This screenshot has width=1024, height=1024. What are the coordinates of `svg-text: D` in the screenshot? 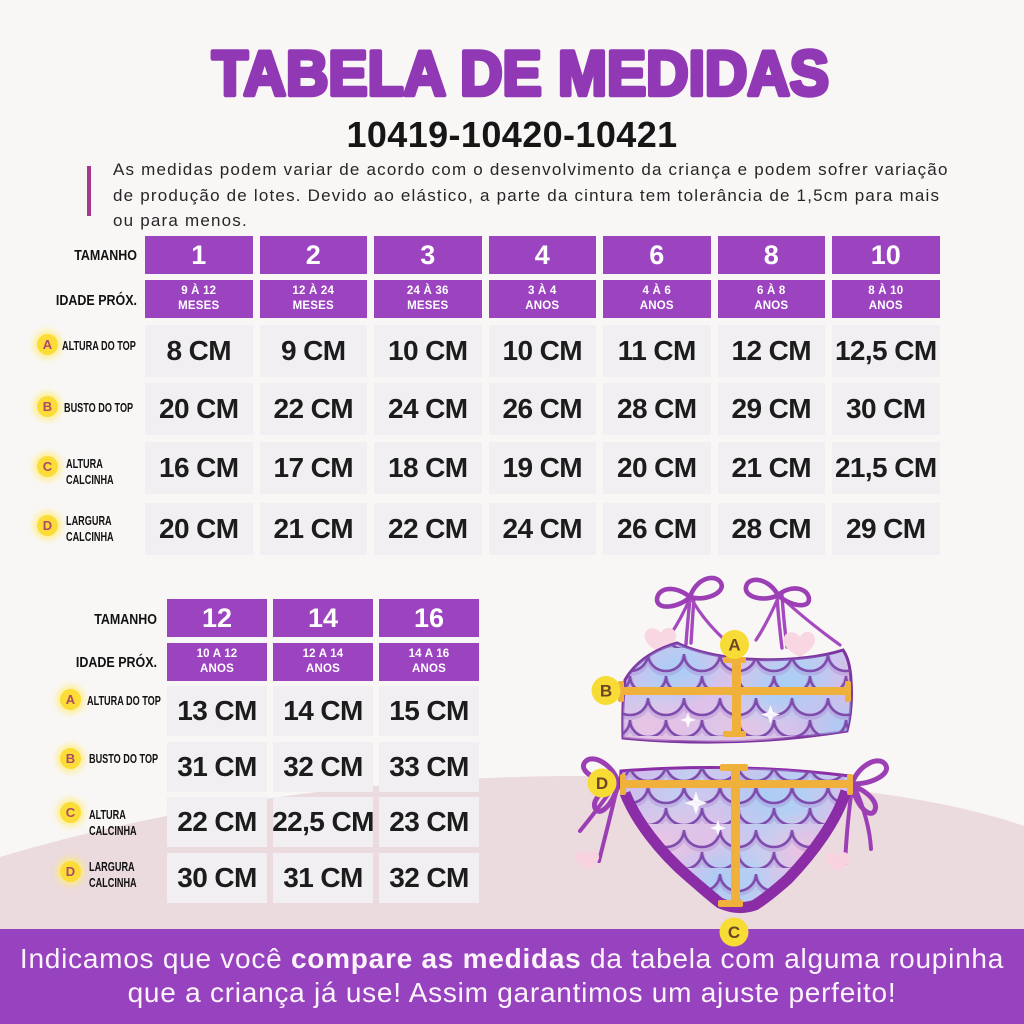 It's located at (602, 783).